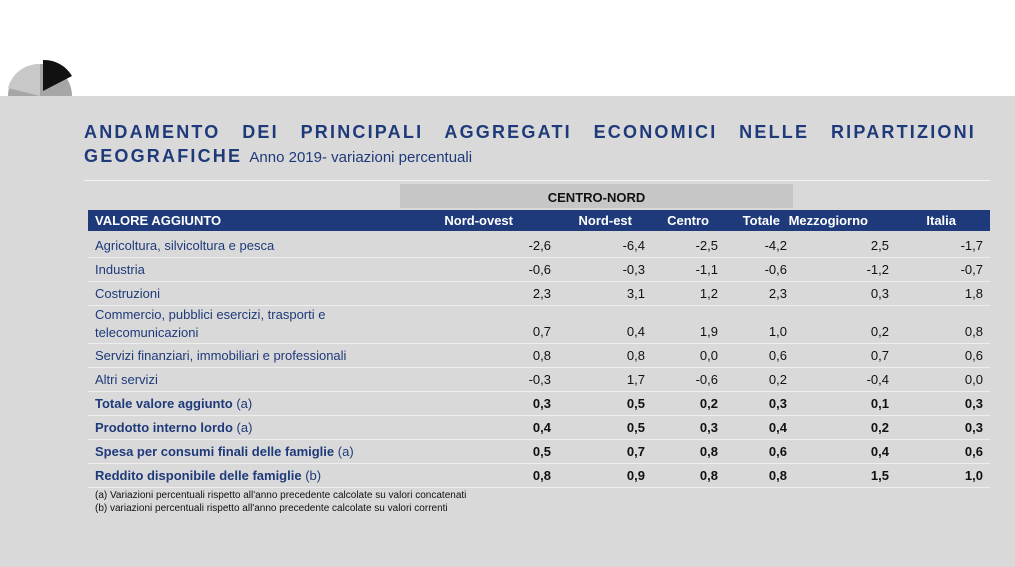 Image resolution: width=1015 pixels, height=567 pixels. I want to click on label-text: Costruzioni, so click(128, 293).